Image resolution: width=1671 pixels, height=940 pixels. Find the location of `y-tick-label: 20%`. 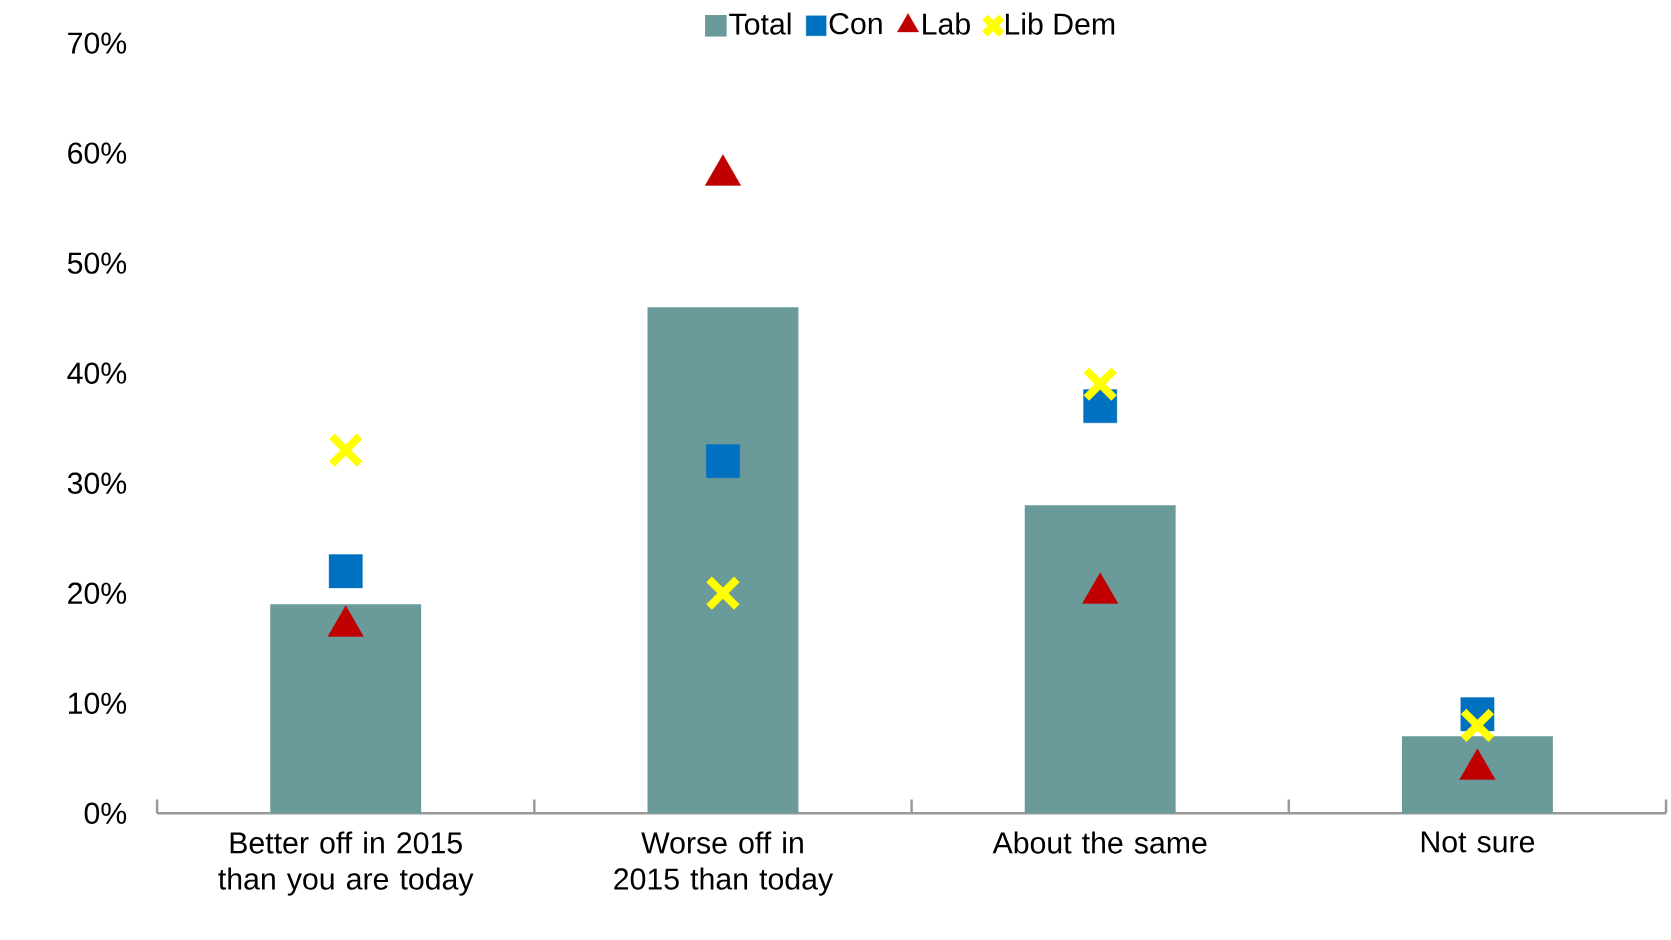

y-tick-label: 20% is located at coordinates (97, 593).